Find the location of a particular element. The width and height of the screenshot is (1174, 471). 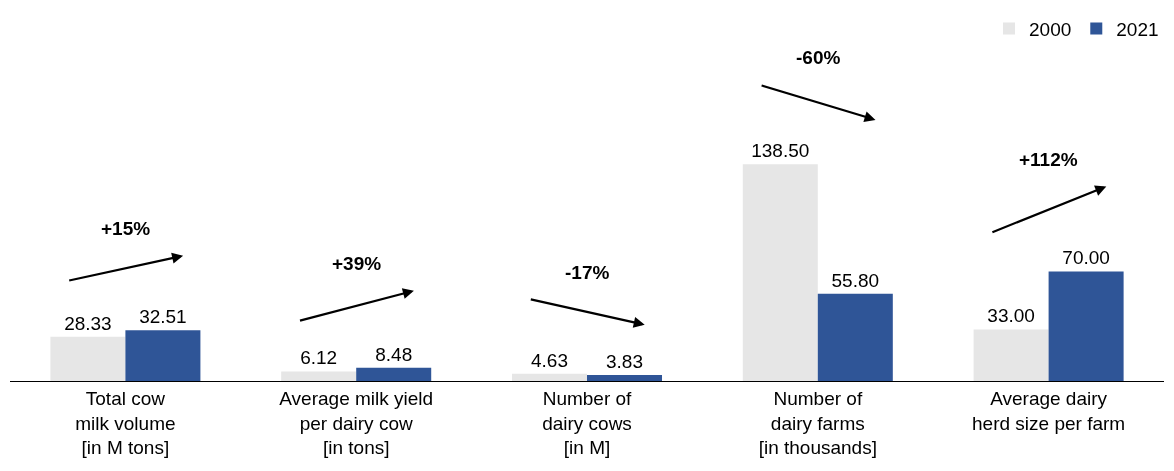

data-label: 32.51 is located at coordinates (163, 317).